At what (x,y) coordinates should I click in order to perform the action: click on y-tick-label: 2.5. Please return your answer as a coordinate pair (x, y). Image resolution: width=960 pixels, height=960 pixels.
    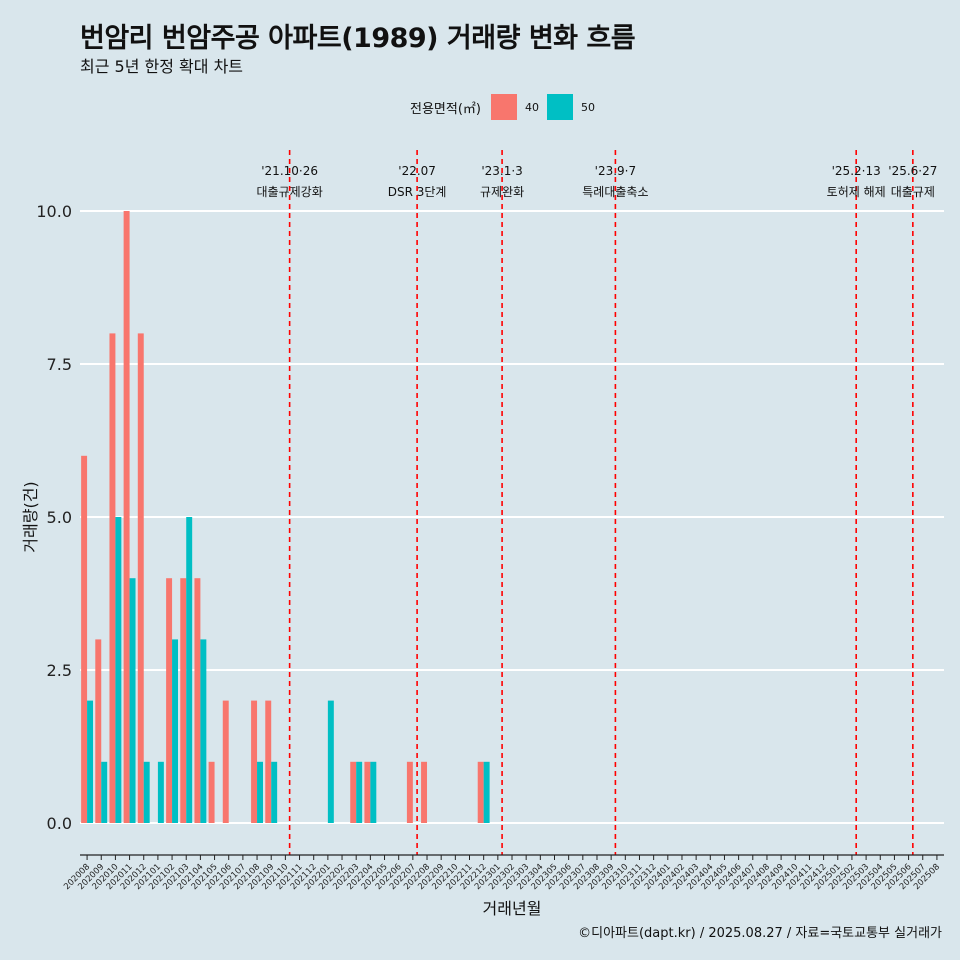
    Looking at the image, I should click on (59, 670).